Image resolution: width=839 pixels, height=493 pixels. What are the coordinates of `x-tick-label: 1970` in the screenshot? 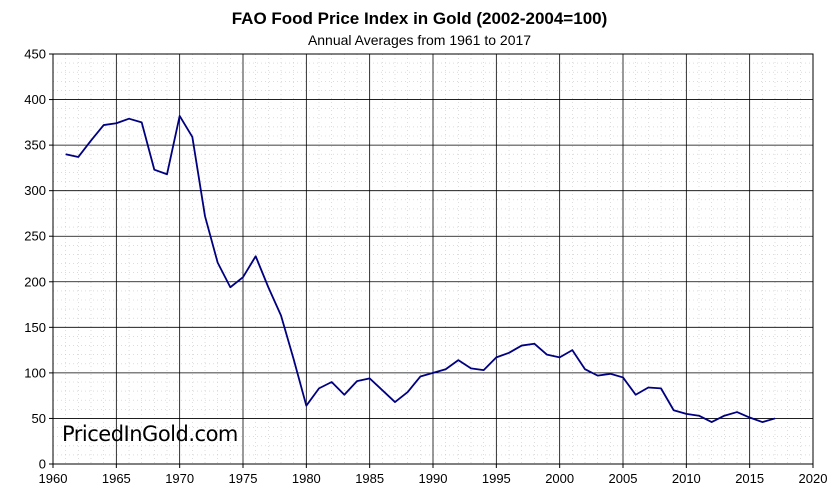 It's located at (179, 478).